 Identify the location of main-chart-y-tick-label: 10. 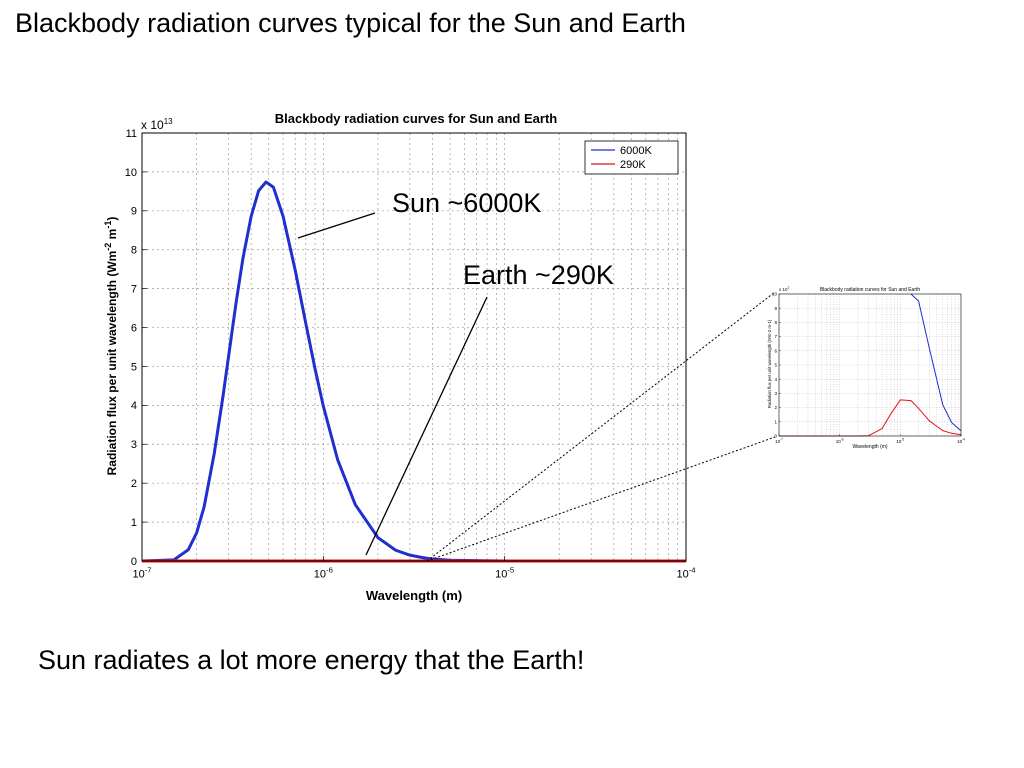
(131, 173).